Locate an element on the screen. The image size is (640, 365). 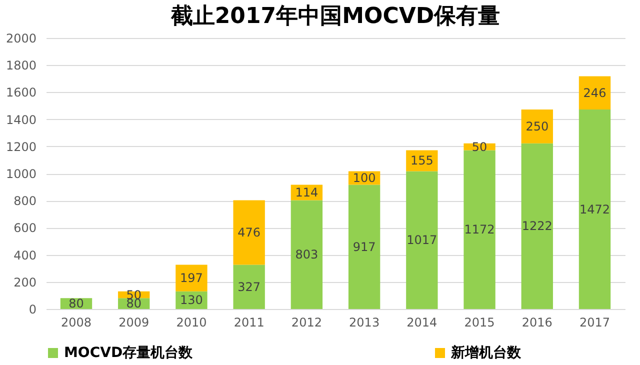
data-label: 130 is located at coordinates (191, 300).